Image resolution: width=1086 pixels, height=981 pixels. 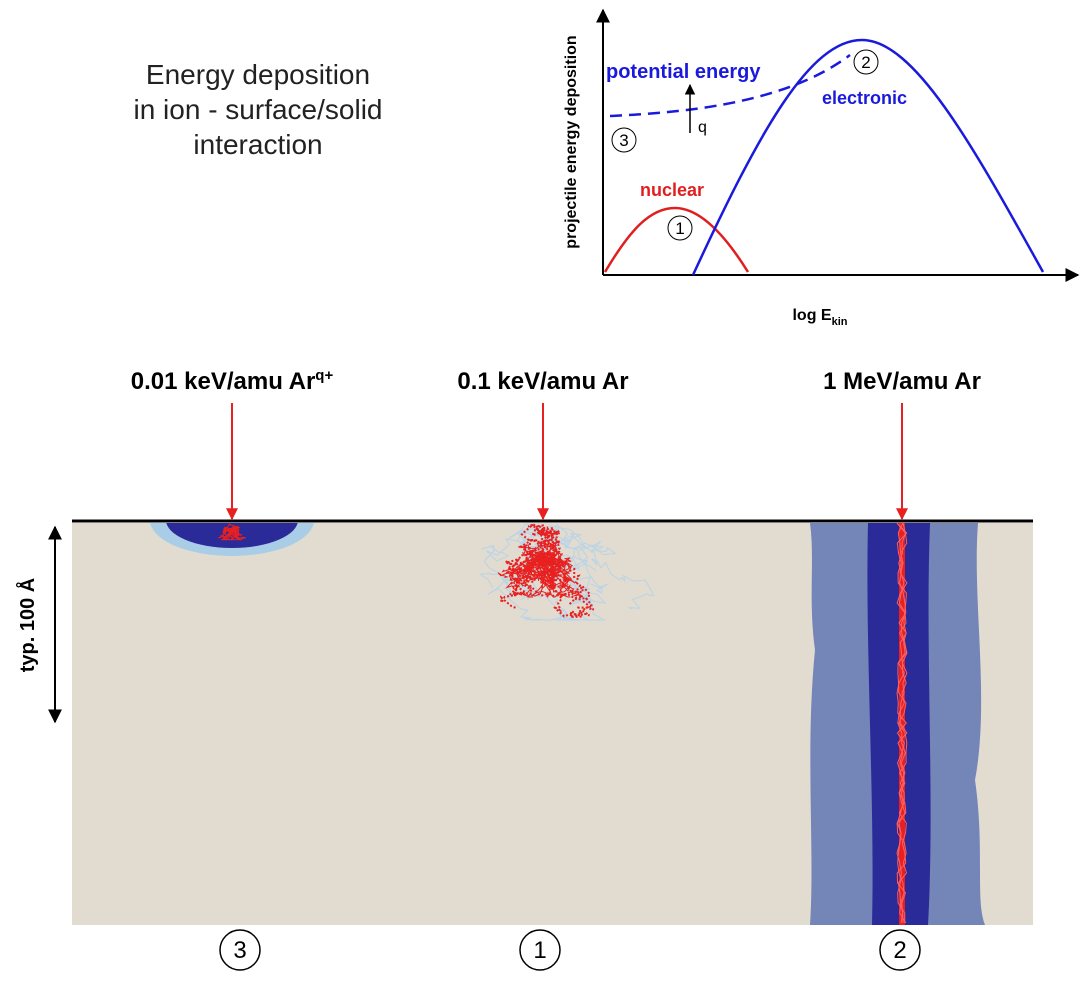 I want to click on curve-number: 3, so click(x=623, y=140).